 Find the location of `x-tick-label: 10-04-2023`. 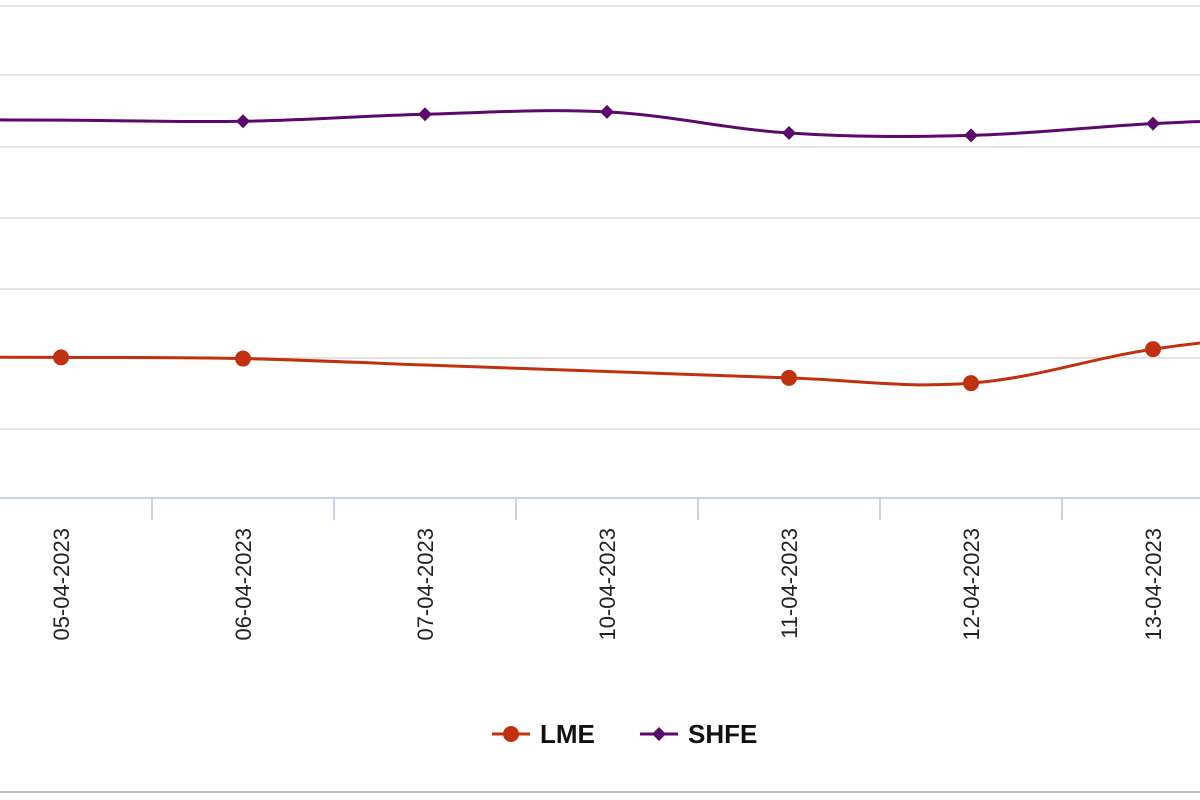

x-tick-label: 10-04-2023 is located at coordinates (607, 584).